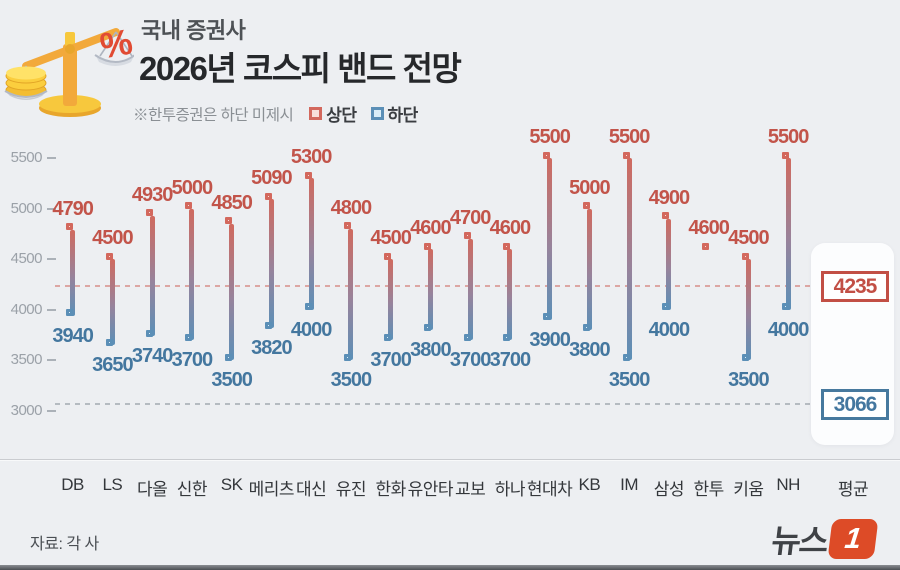  What do you see at coordinates (363, 113) in the screenshot?
I see `legend: 상단 하단` at bounding box center [363, 113].